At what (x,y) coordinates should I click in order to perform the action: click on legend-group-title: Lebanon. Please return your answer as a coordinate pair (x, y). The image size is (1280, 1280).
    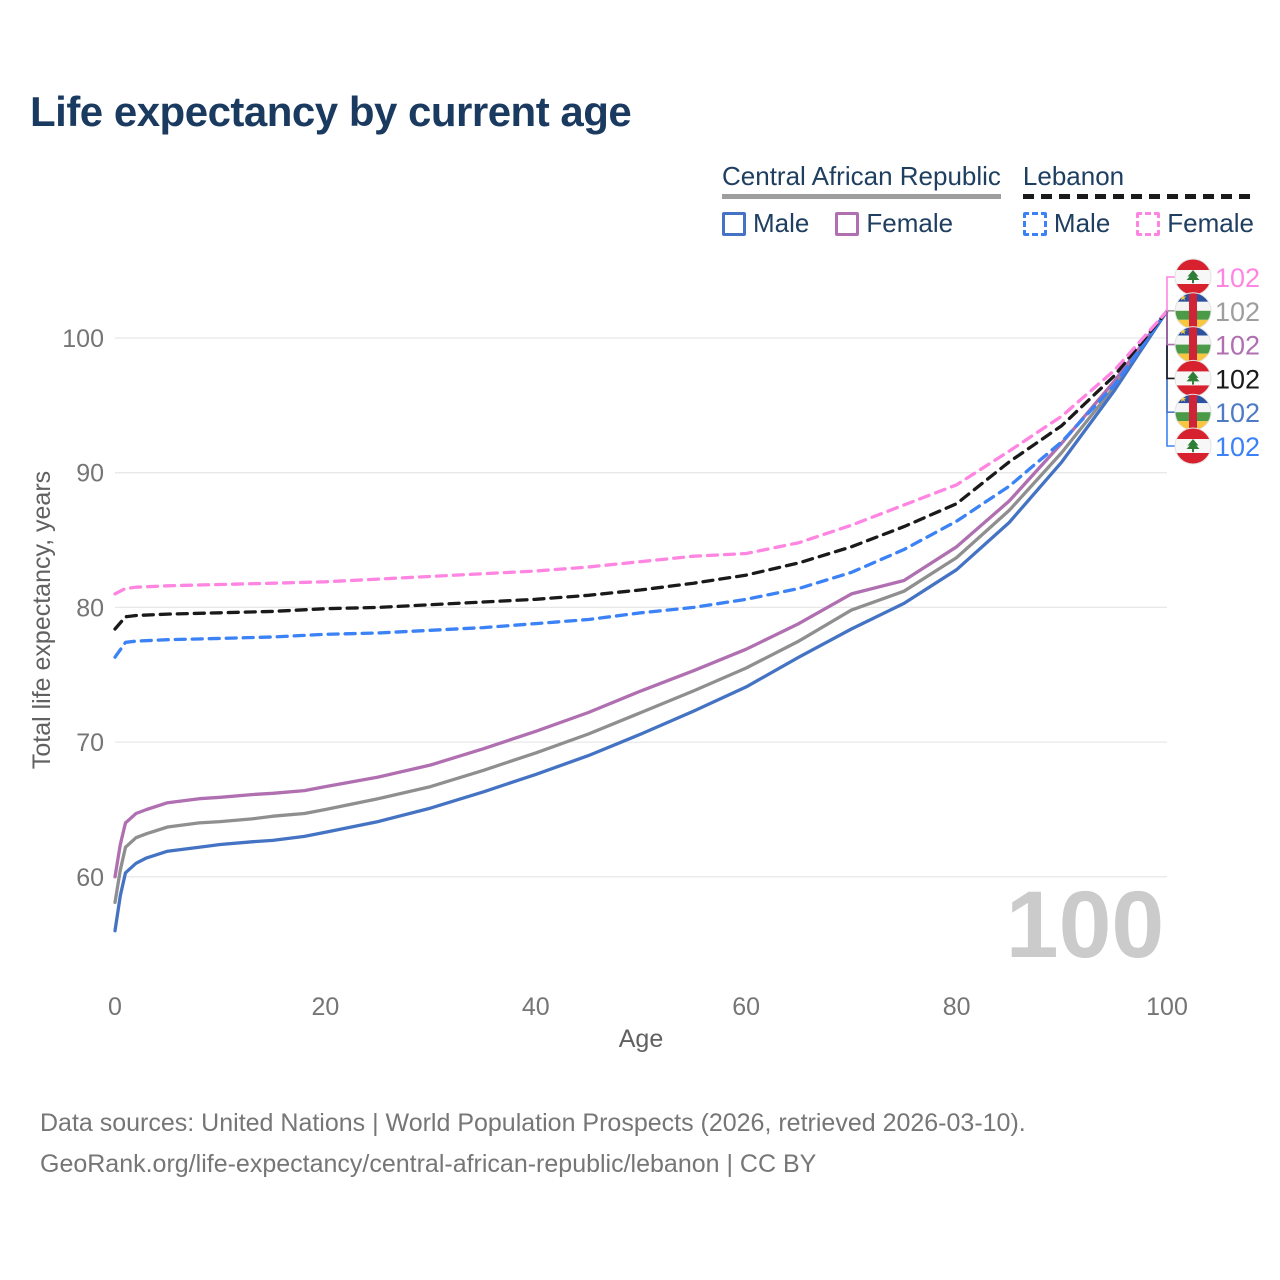
    Looking at the image, I should click on (1073, 176).